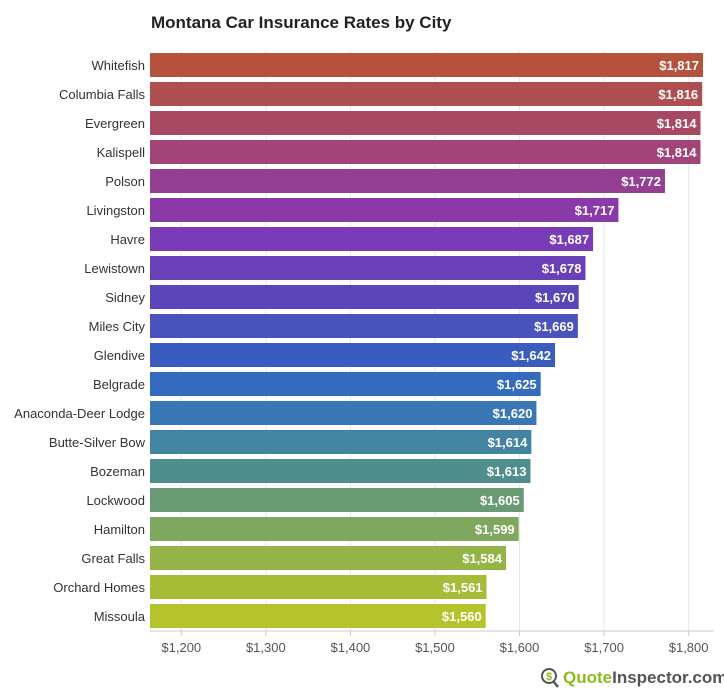 The height and width of the screenshot is (700, 724). What do you see at coordinates (120, 616) in the screenshot?
I see `category-label: Missoula` at bounding box center [120, 616].